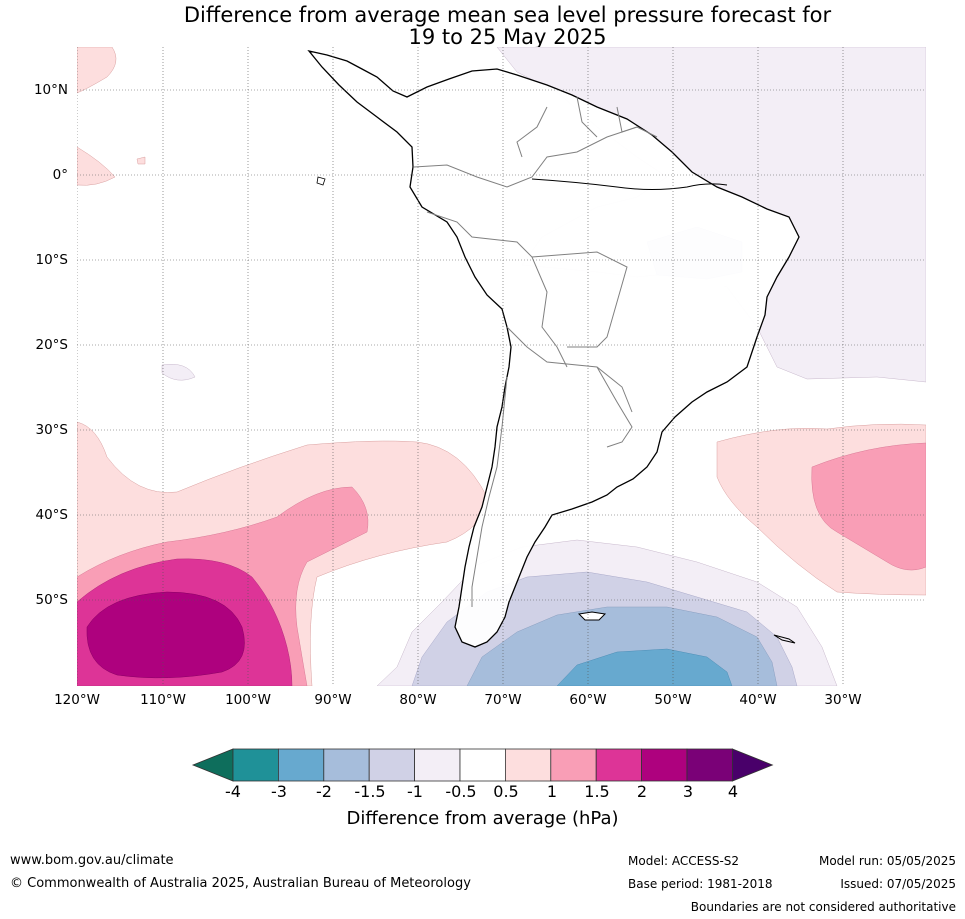  I want to click on lon-label-60w: 60°W, so click(588, 700).